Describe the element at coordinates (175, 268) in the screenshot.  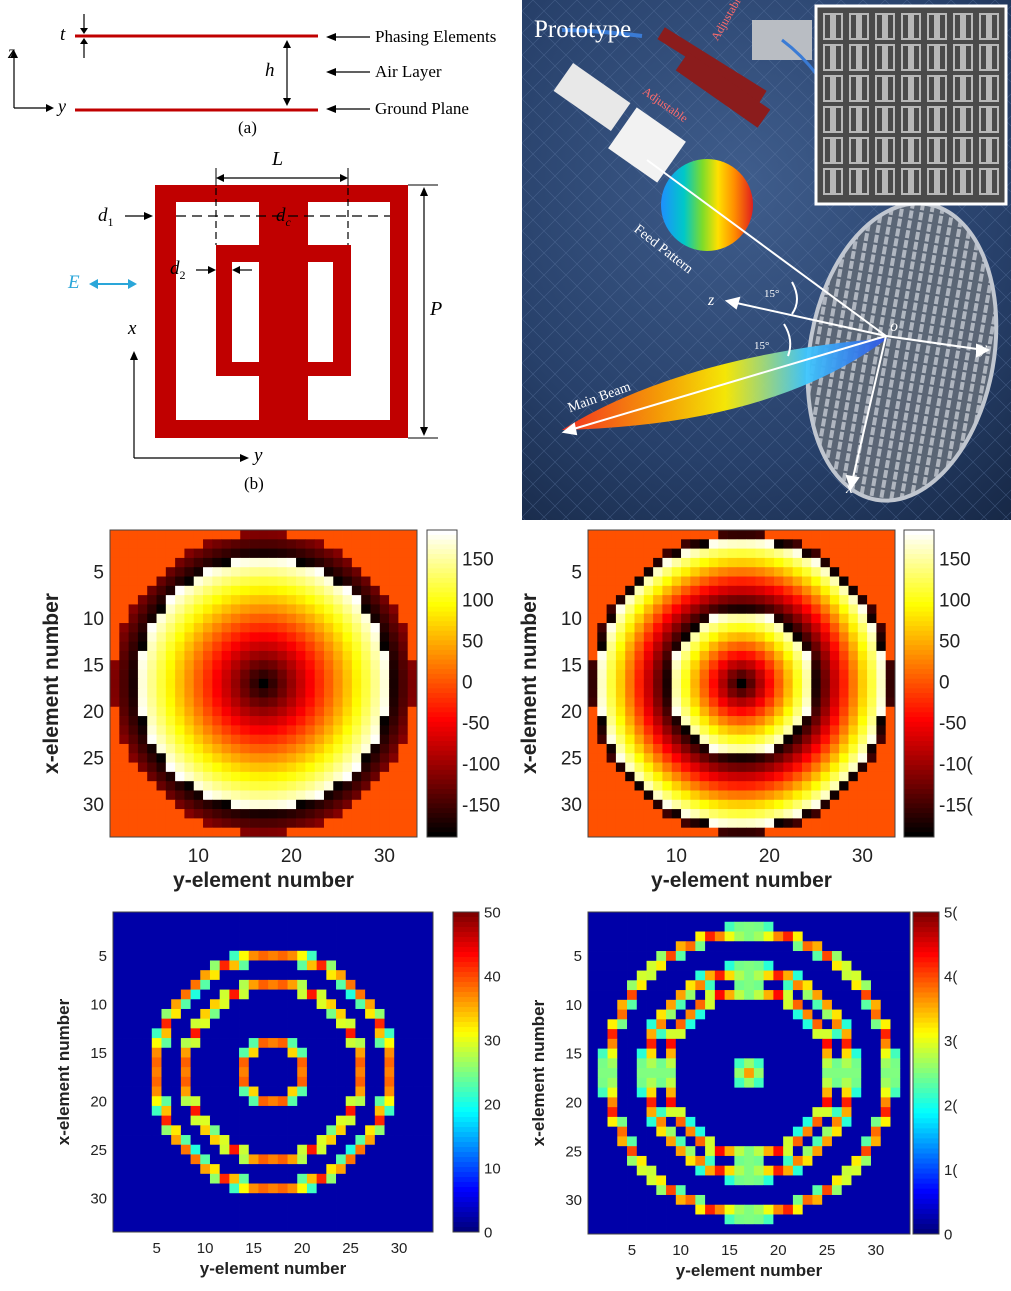
I see `d2-letter: d` at that location.